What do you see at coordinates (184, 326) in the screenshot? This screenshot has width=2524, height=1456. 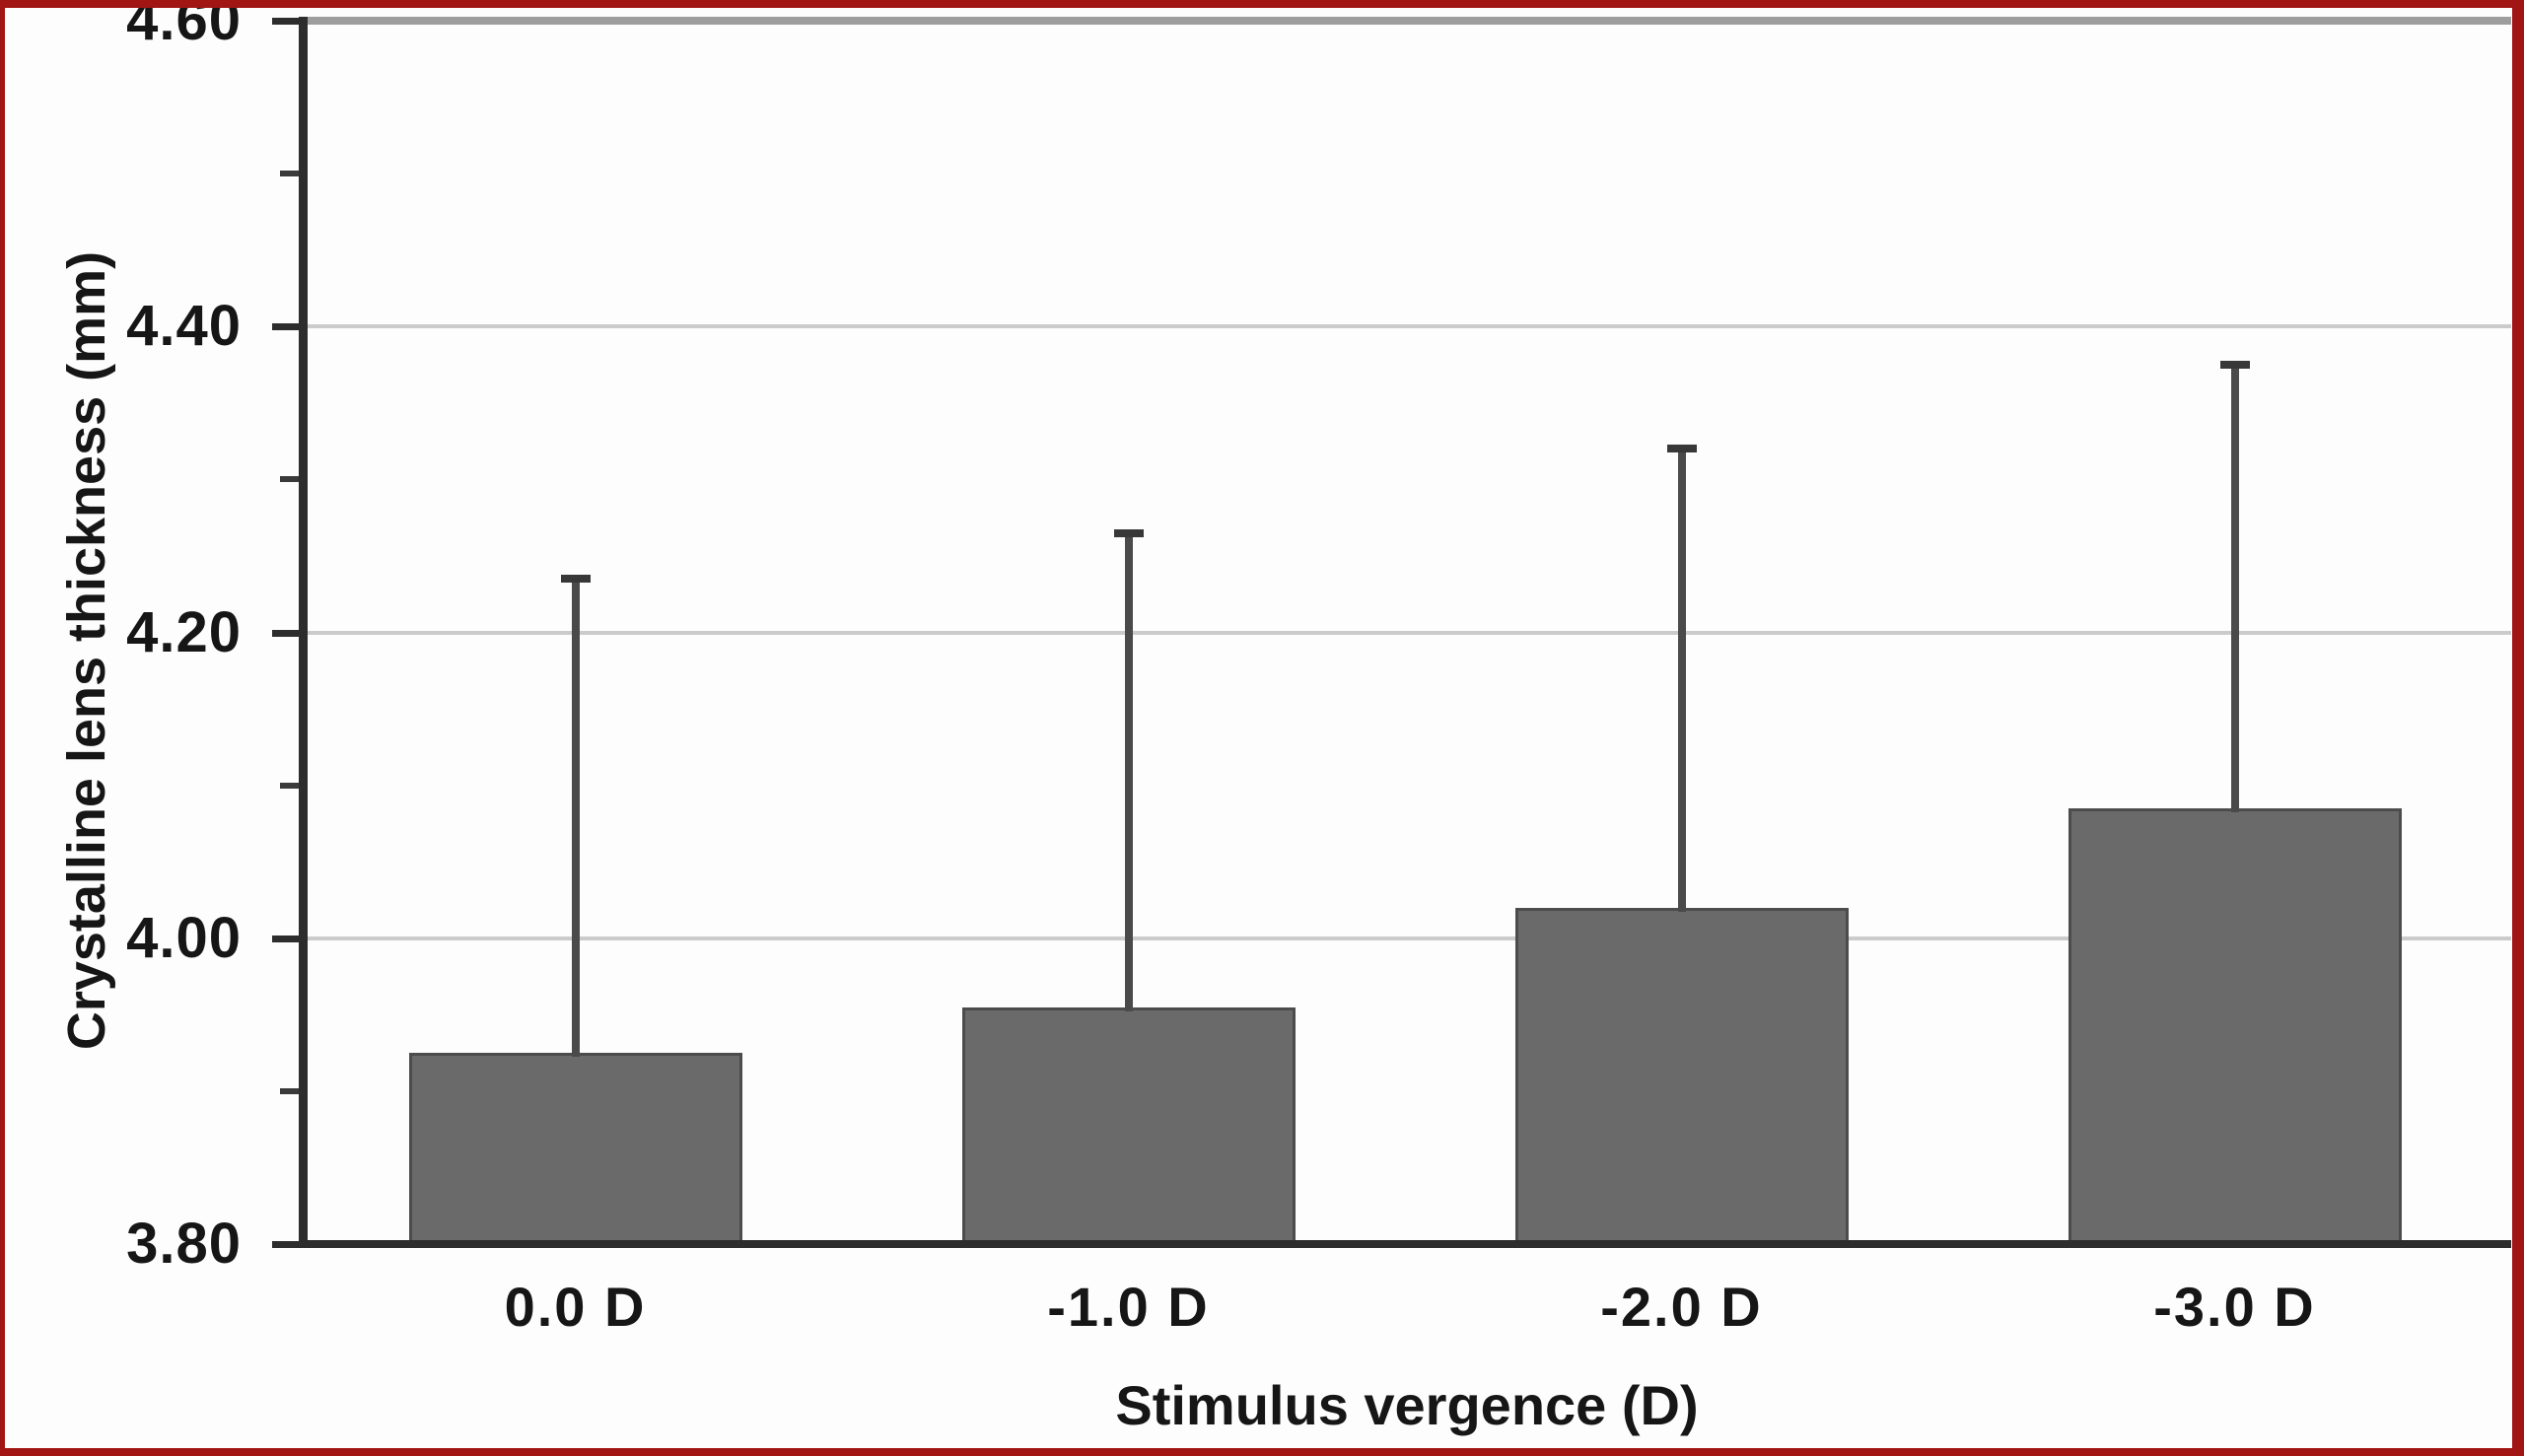 I see `y-tick-label: 4.40` at bounding box center [184, 326].